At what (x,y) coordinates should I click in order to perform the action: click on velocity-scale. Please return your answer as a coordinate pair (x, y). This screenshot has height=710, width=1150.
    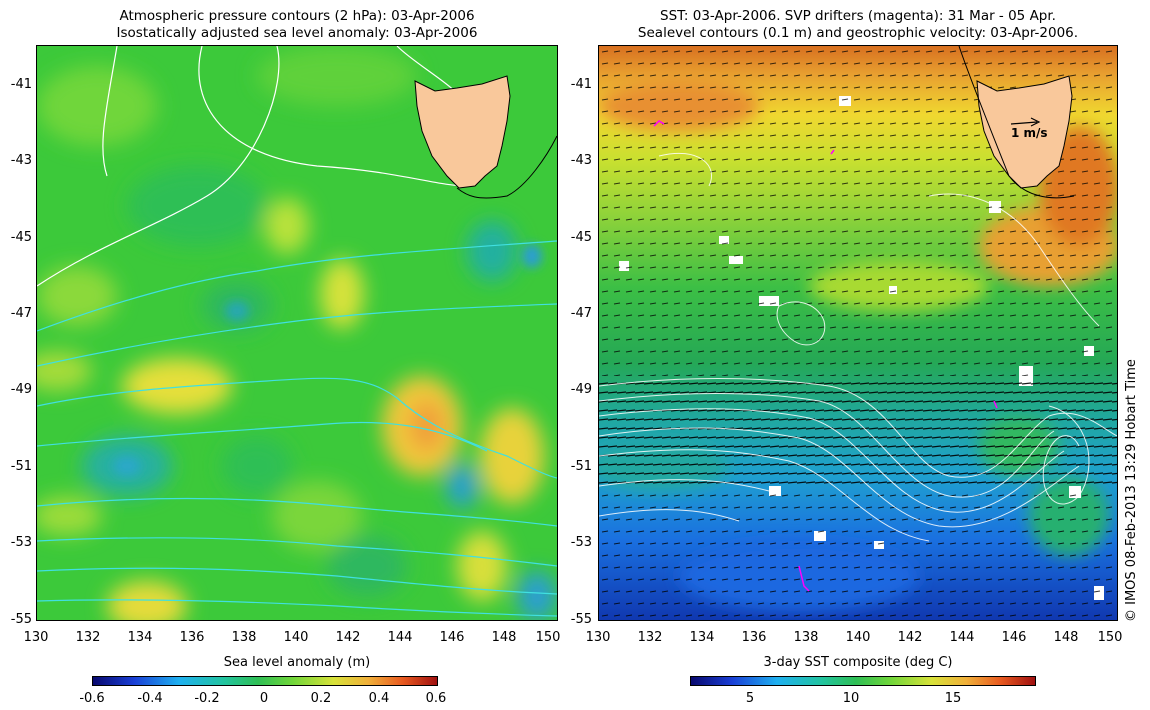
    Looking at the image, I should click on (1025, 122).